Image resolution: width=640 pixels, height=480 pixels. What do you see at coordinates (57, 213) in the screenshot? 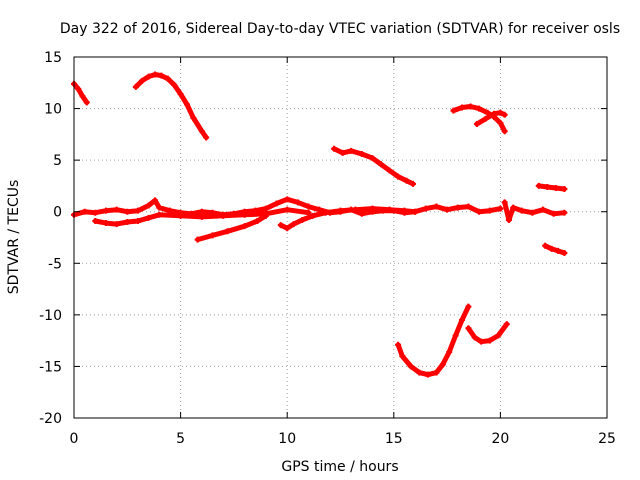
I see `y-tick-label: 0` at bounding box center [57, 213].